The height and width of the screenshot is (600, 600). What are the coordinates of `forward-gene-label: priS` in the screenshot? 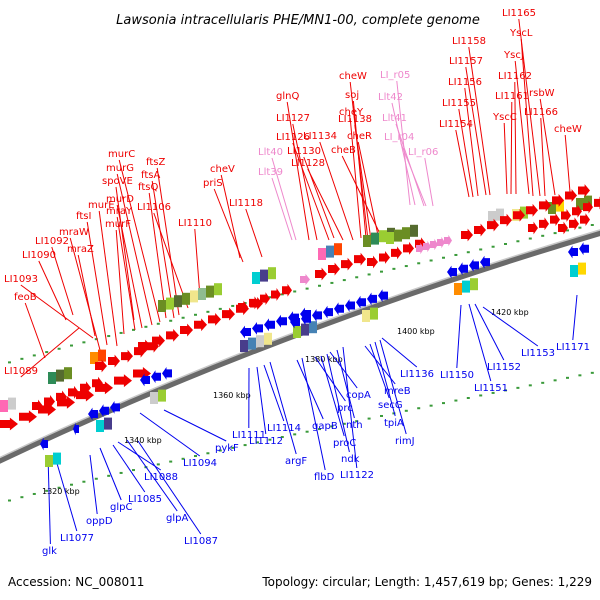 It's located at (213, 183).